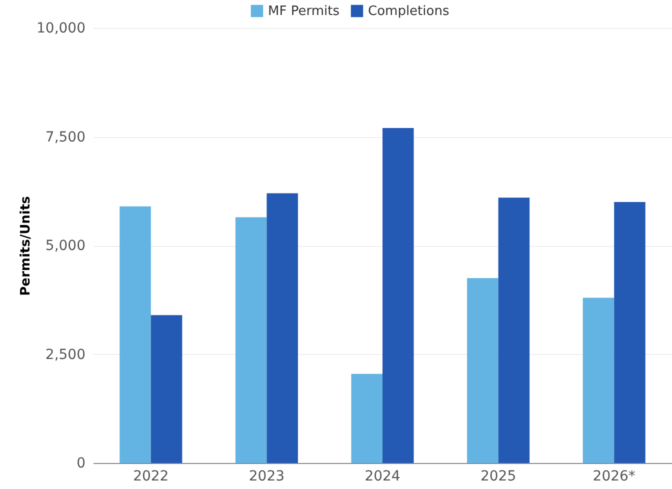 The width and height of the screenshot is (672, 489). What do you see at coordinates (266, 476) in the screenshot?
I see `x-tick-label: 2023` at bounding box center [266, 476].